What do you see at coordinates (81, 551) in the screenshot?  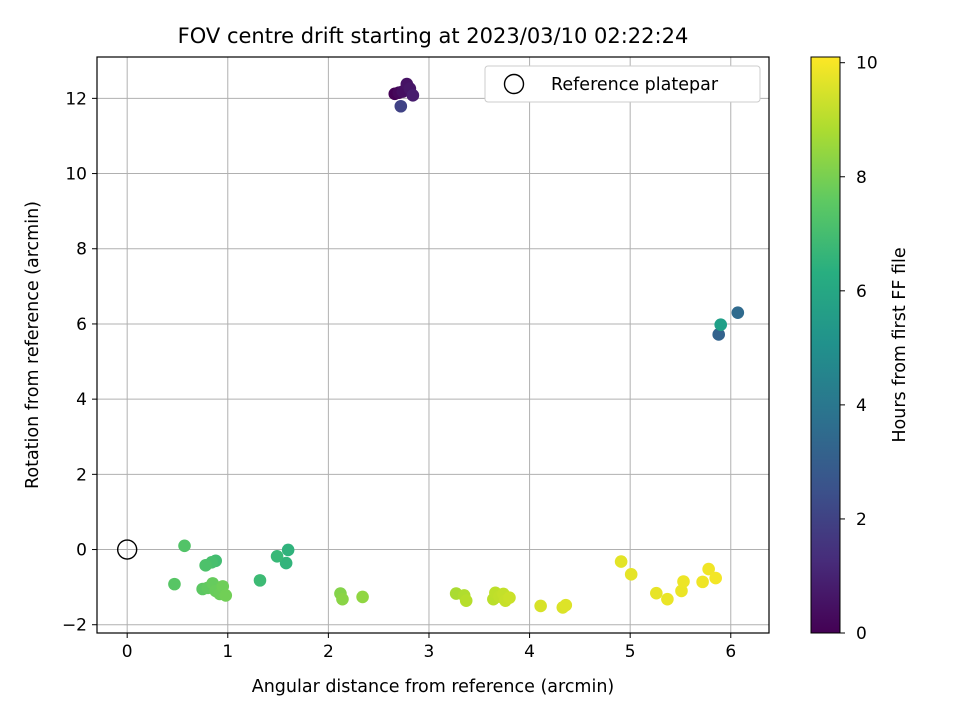 I see `y-tick-label: 0` at bounding box center [81, 551].